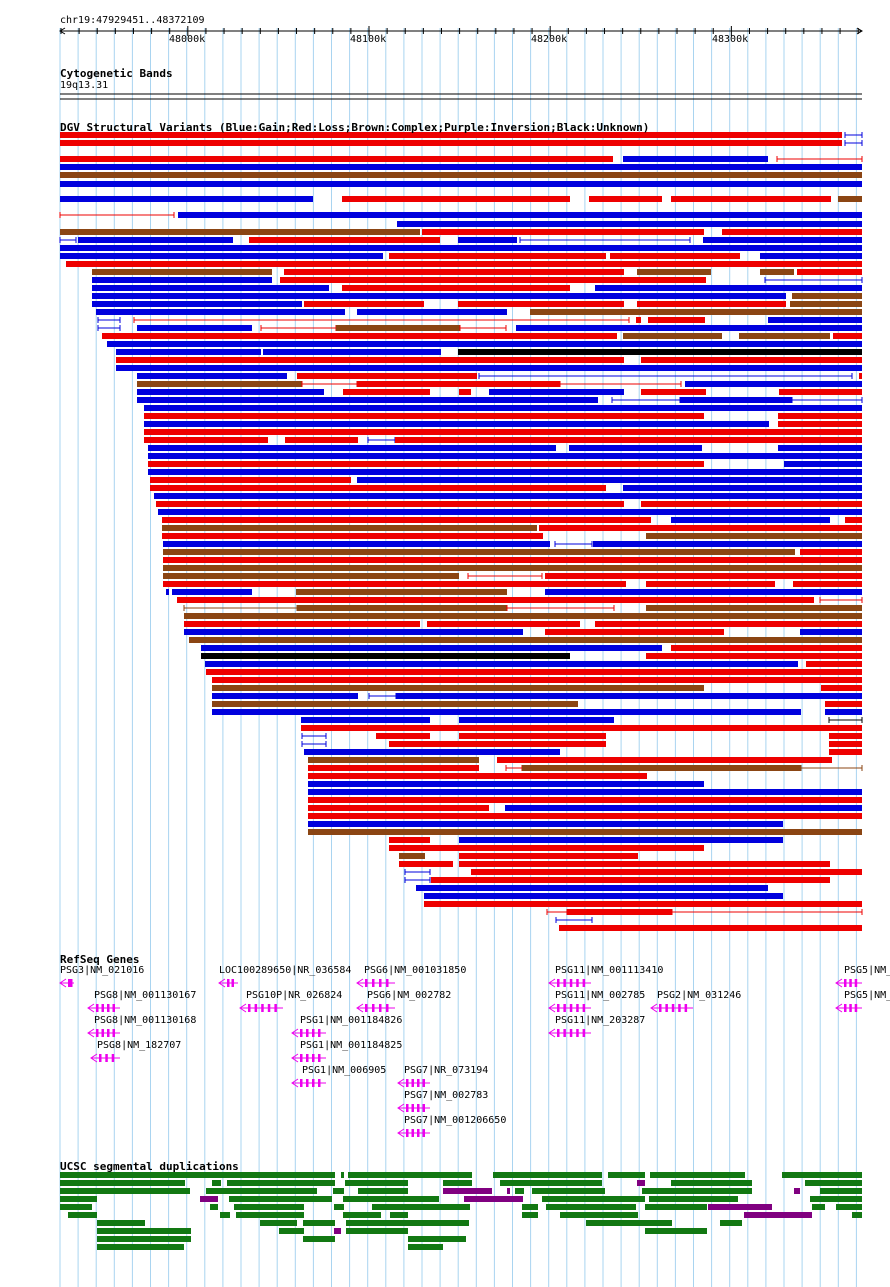  What do you see at coordinates (600, 995) in the screenshot?
I see `gene-label: PSG11|NM_002785` at bounding box center [600, 995].